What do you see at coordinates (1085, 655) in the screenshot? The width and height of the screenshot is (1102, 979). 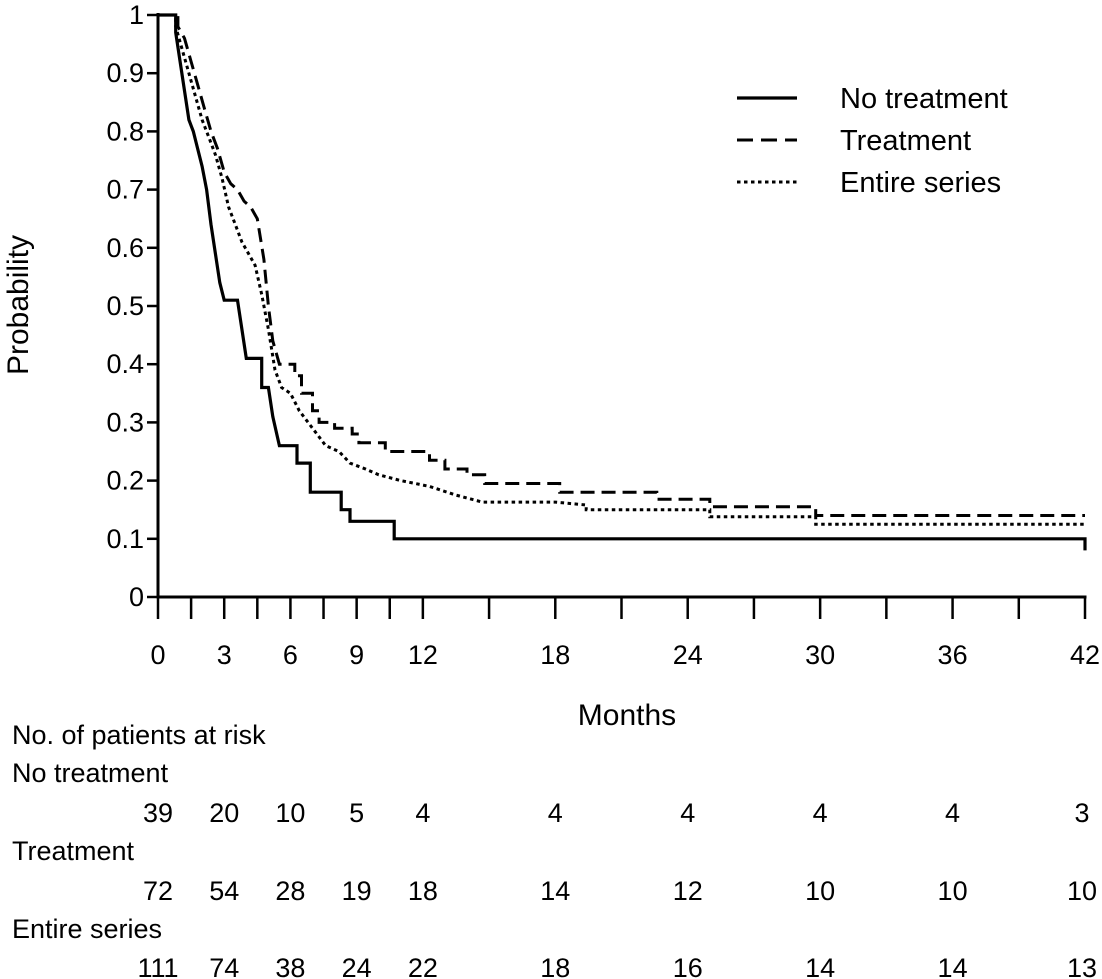 I see `x-tick-label: 42` at bounding box center [1085, 655].